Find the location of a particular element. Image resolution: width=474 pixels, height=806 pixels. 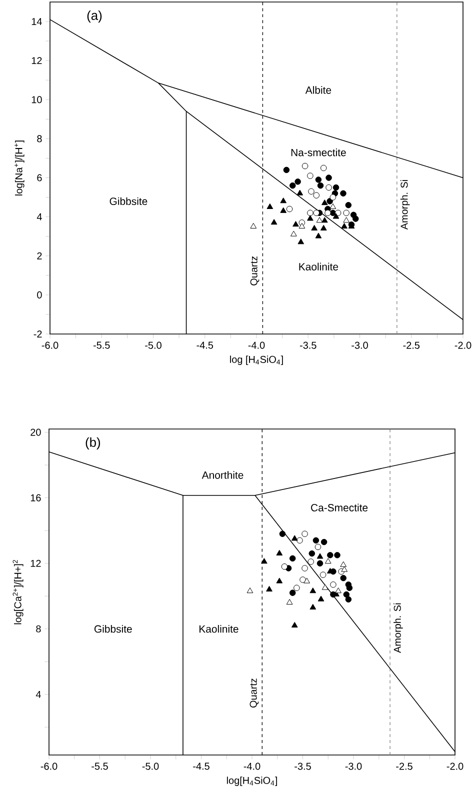

y-axis-title: log[Ca$^{2+}$]/[H+]$^{2}$ is located at coordinates (18, 592).